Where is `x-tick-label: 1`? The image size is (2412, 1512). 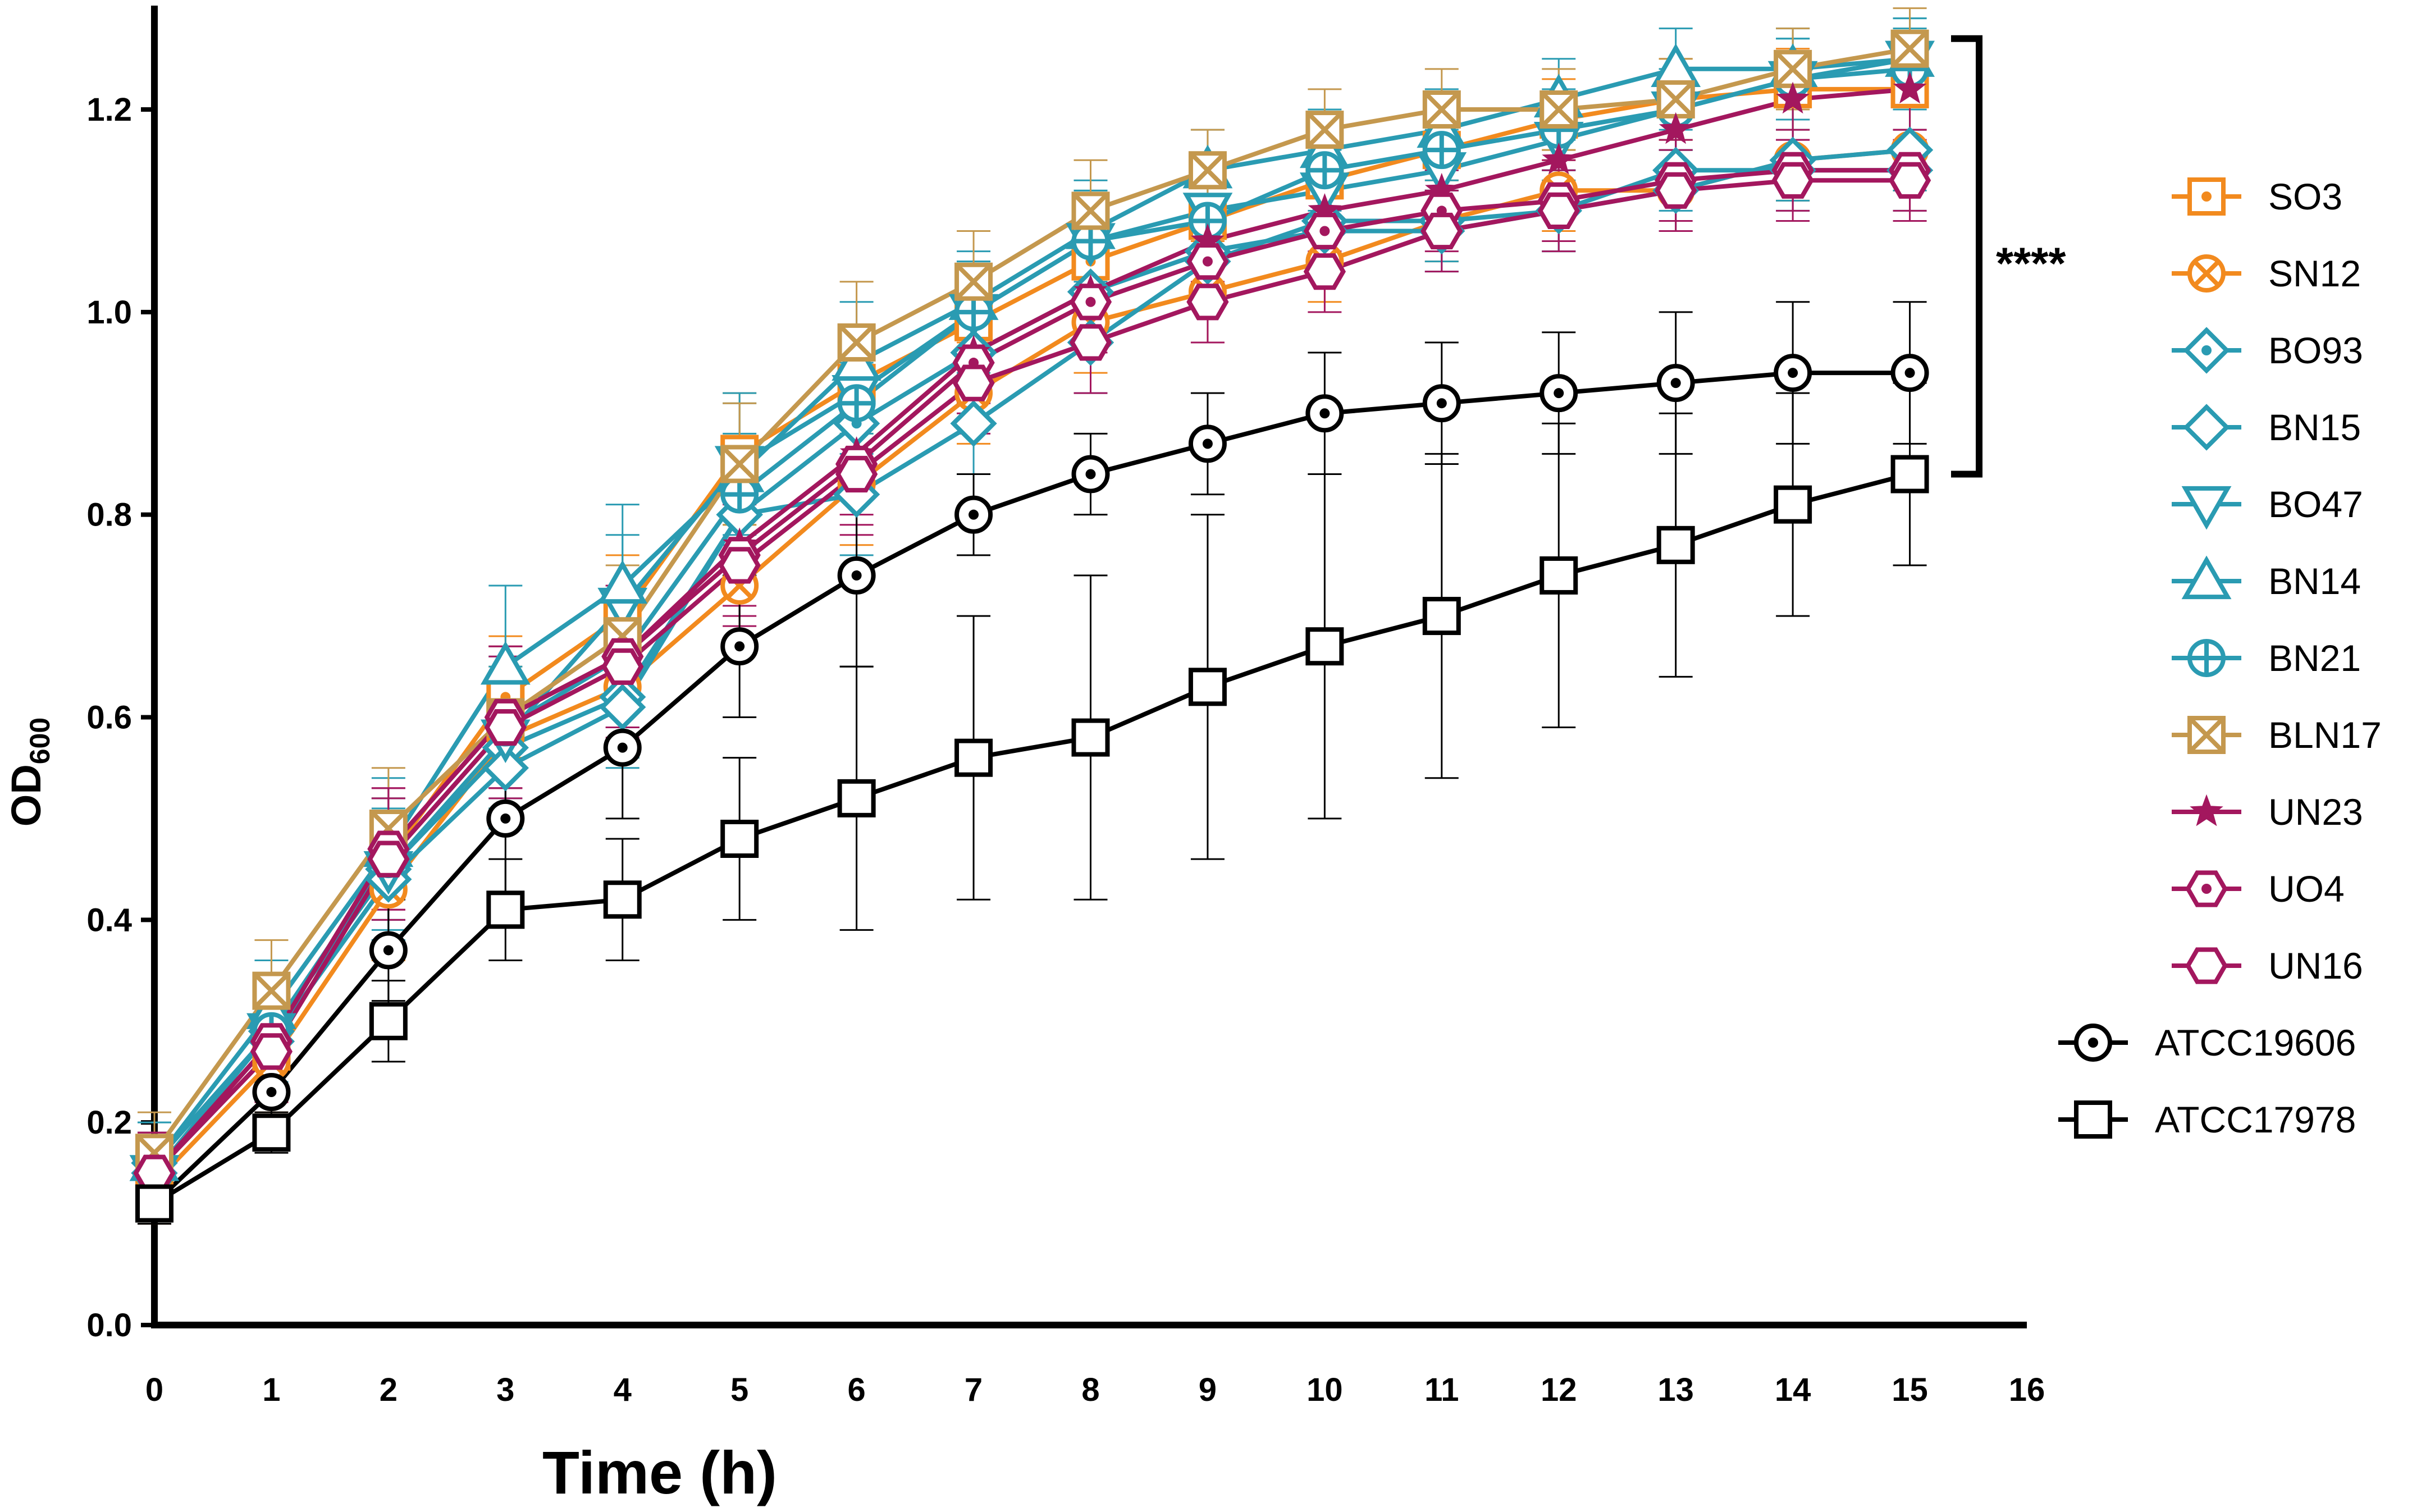 x-tick-label: 1 is located at coordinates (271, 1390).